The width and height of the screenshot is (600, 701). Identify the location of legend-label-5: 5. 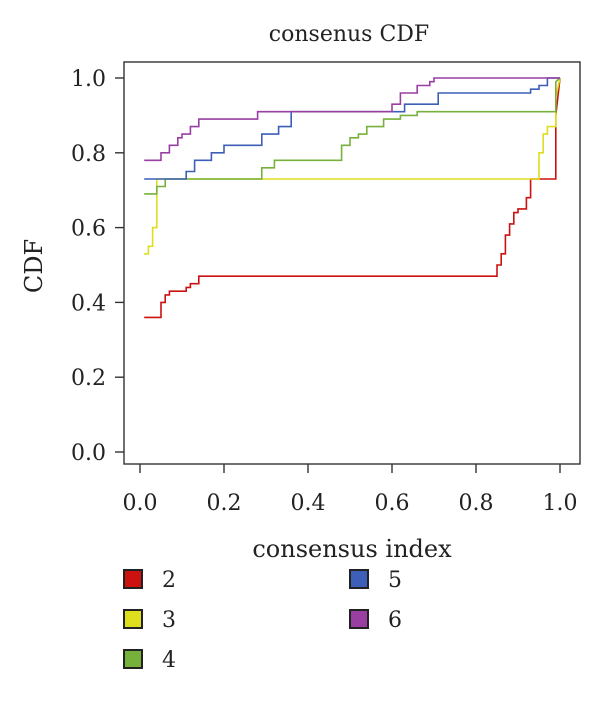
(395, 580).